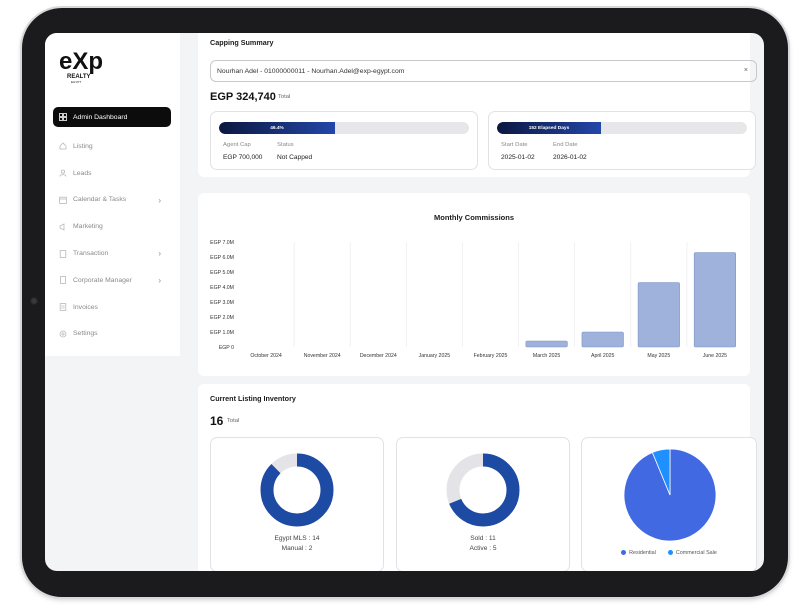 The height and width of the screenshot is (605, 800). What do you see at coordinates (284, 97) in the screenshot?
I see `capping-total-label: Total` at bounding box center [284, 97].